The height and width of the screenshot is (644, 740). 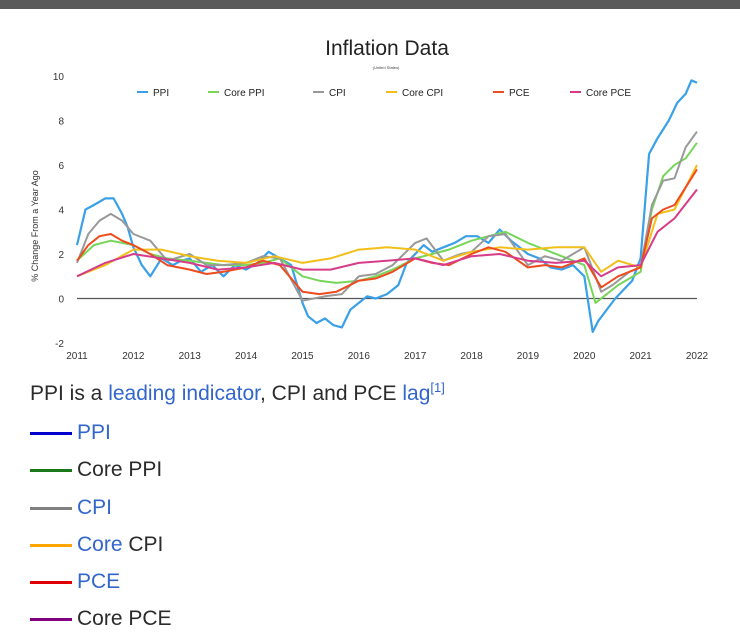 I want to click on y-tick-label: 4, so click(x=61, y=211).